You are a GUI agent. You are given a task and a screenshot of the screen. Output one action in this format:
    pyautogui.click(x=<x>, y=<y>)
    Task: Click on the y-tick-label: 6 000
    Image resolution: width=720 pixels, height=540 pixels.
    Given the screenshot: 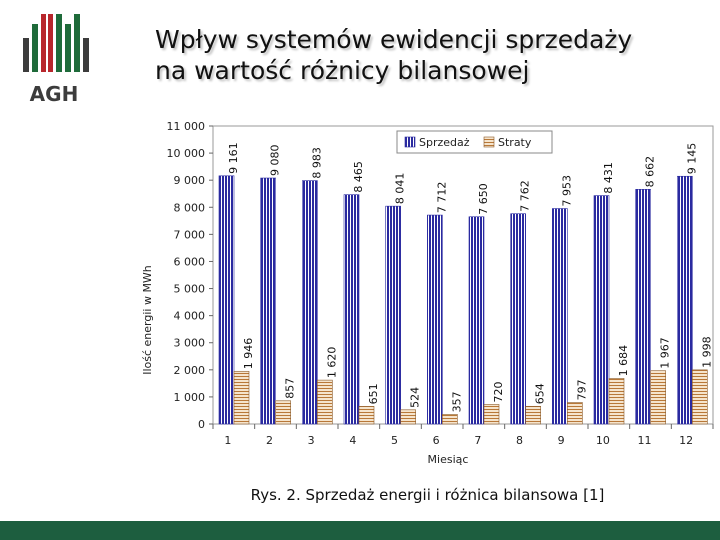 What is the action you would take?
    pyautogui.click(x=190, y=261)
    